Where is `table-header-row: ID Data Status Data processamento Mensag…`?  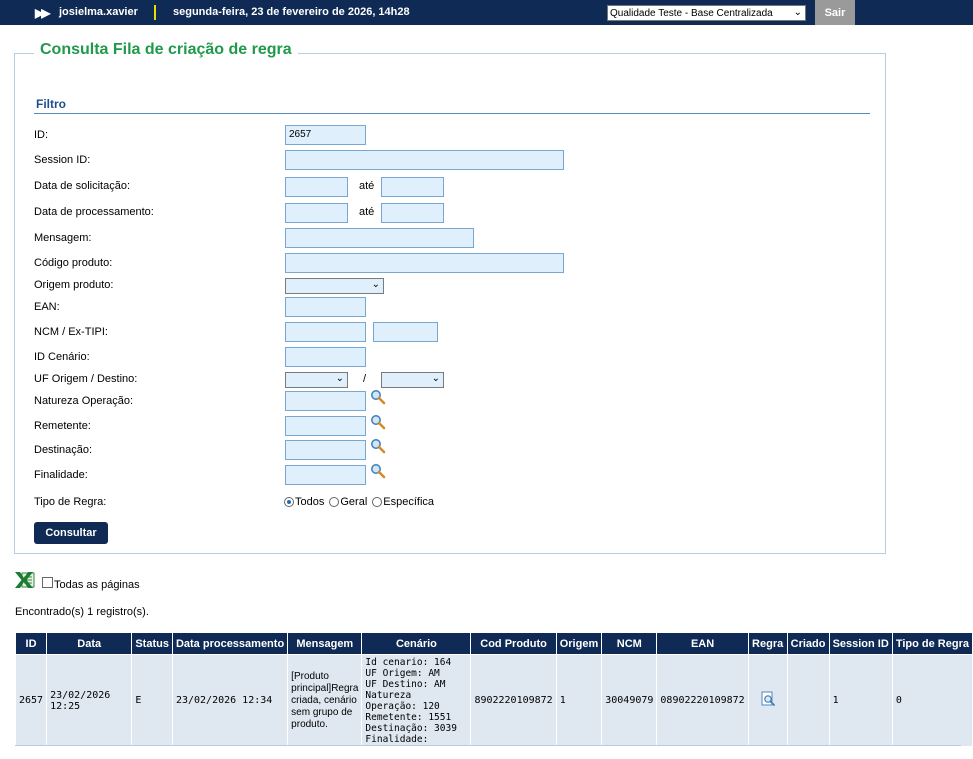 table-header-row: ID Data Status Data processamento Mensag… is located at coordinates (493, 643).